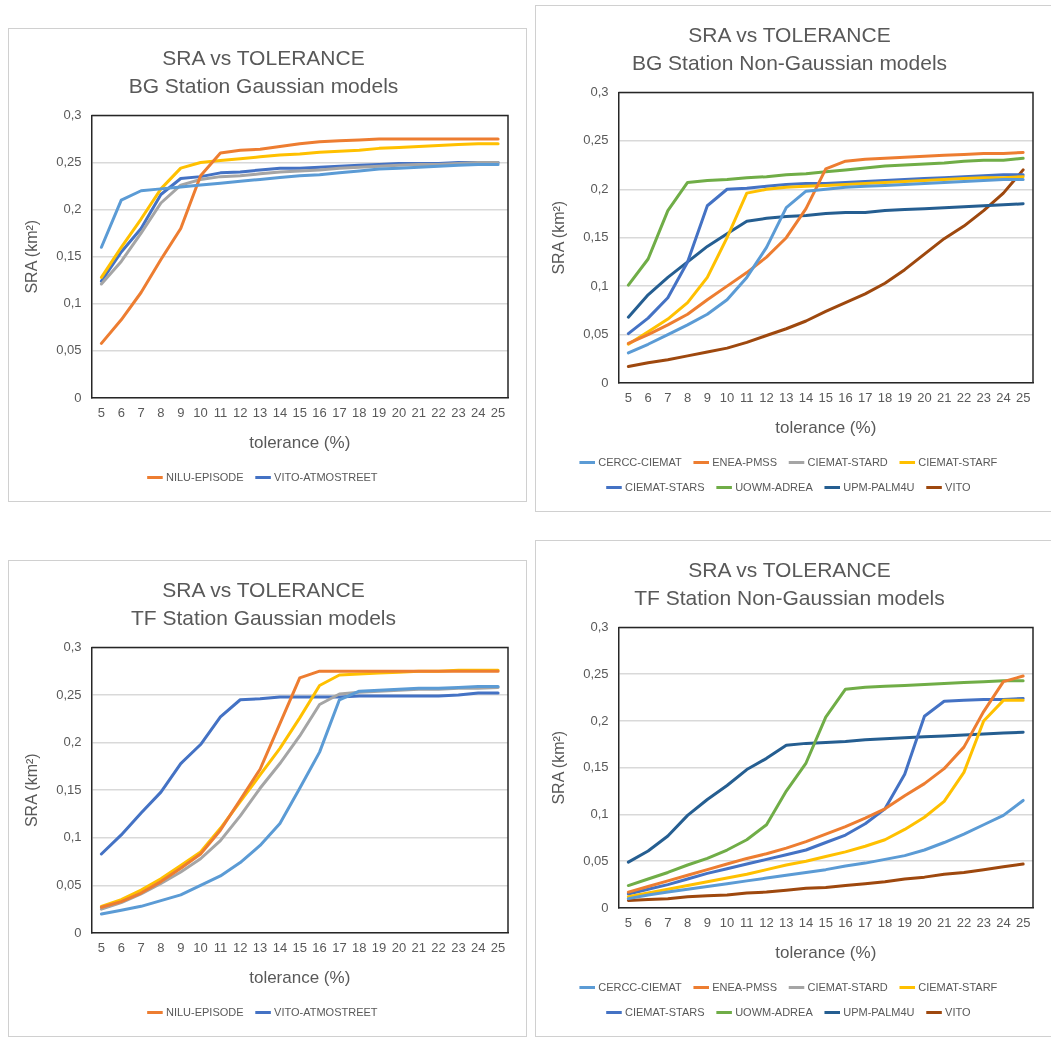  What do you see at coordinates (478, 948) in the screenshot?
I see `x-tick-label: 24` at bounding box center [478, 948].